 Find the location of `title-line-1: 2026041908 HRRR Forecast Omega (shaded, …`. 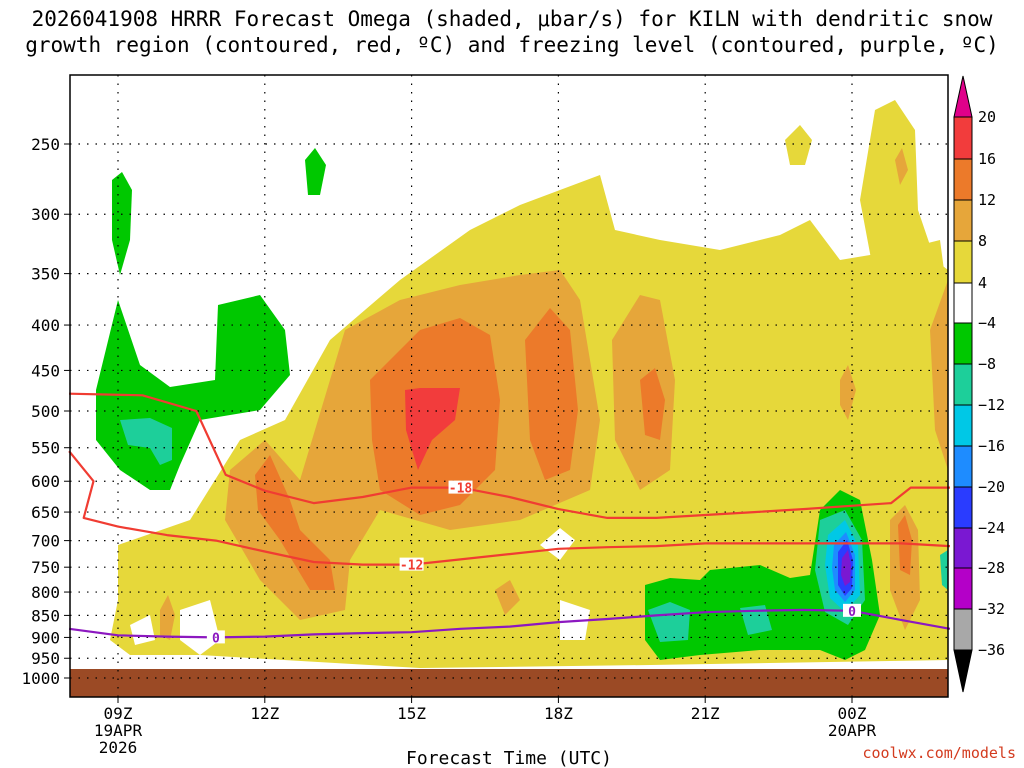

title-line-1: 2026041908 HRRR Forecast Omega (shaded, … is located at coordinates (512, 19).